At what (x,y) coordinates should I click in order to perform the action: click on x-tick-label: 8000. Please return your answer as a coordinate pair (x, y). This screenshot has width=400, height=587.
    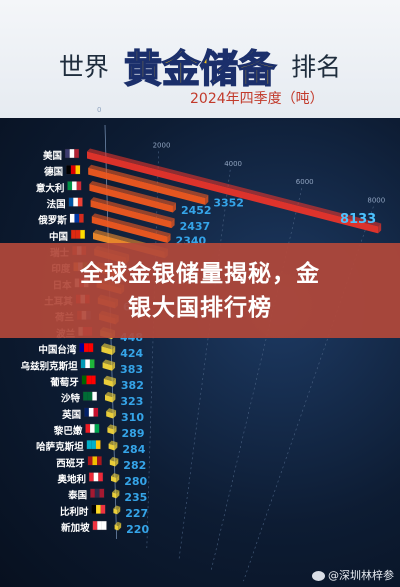
    Looking at the image, I should click on (376, 201).